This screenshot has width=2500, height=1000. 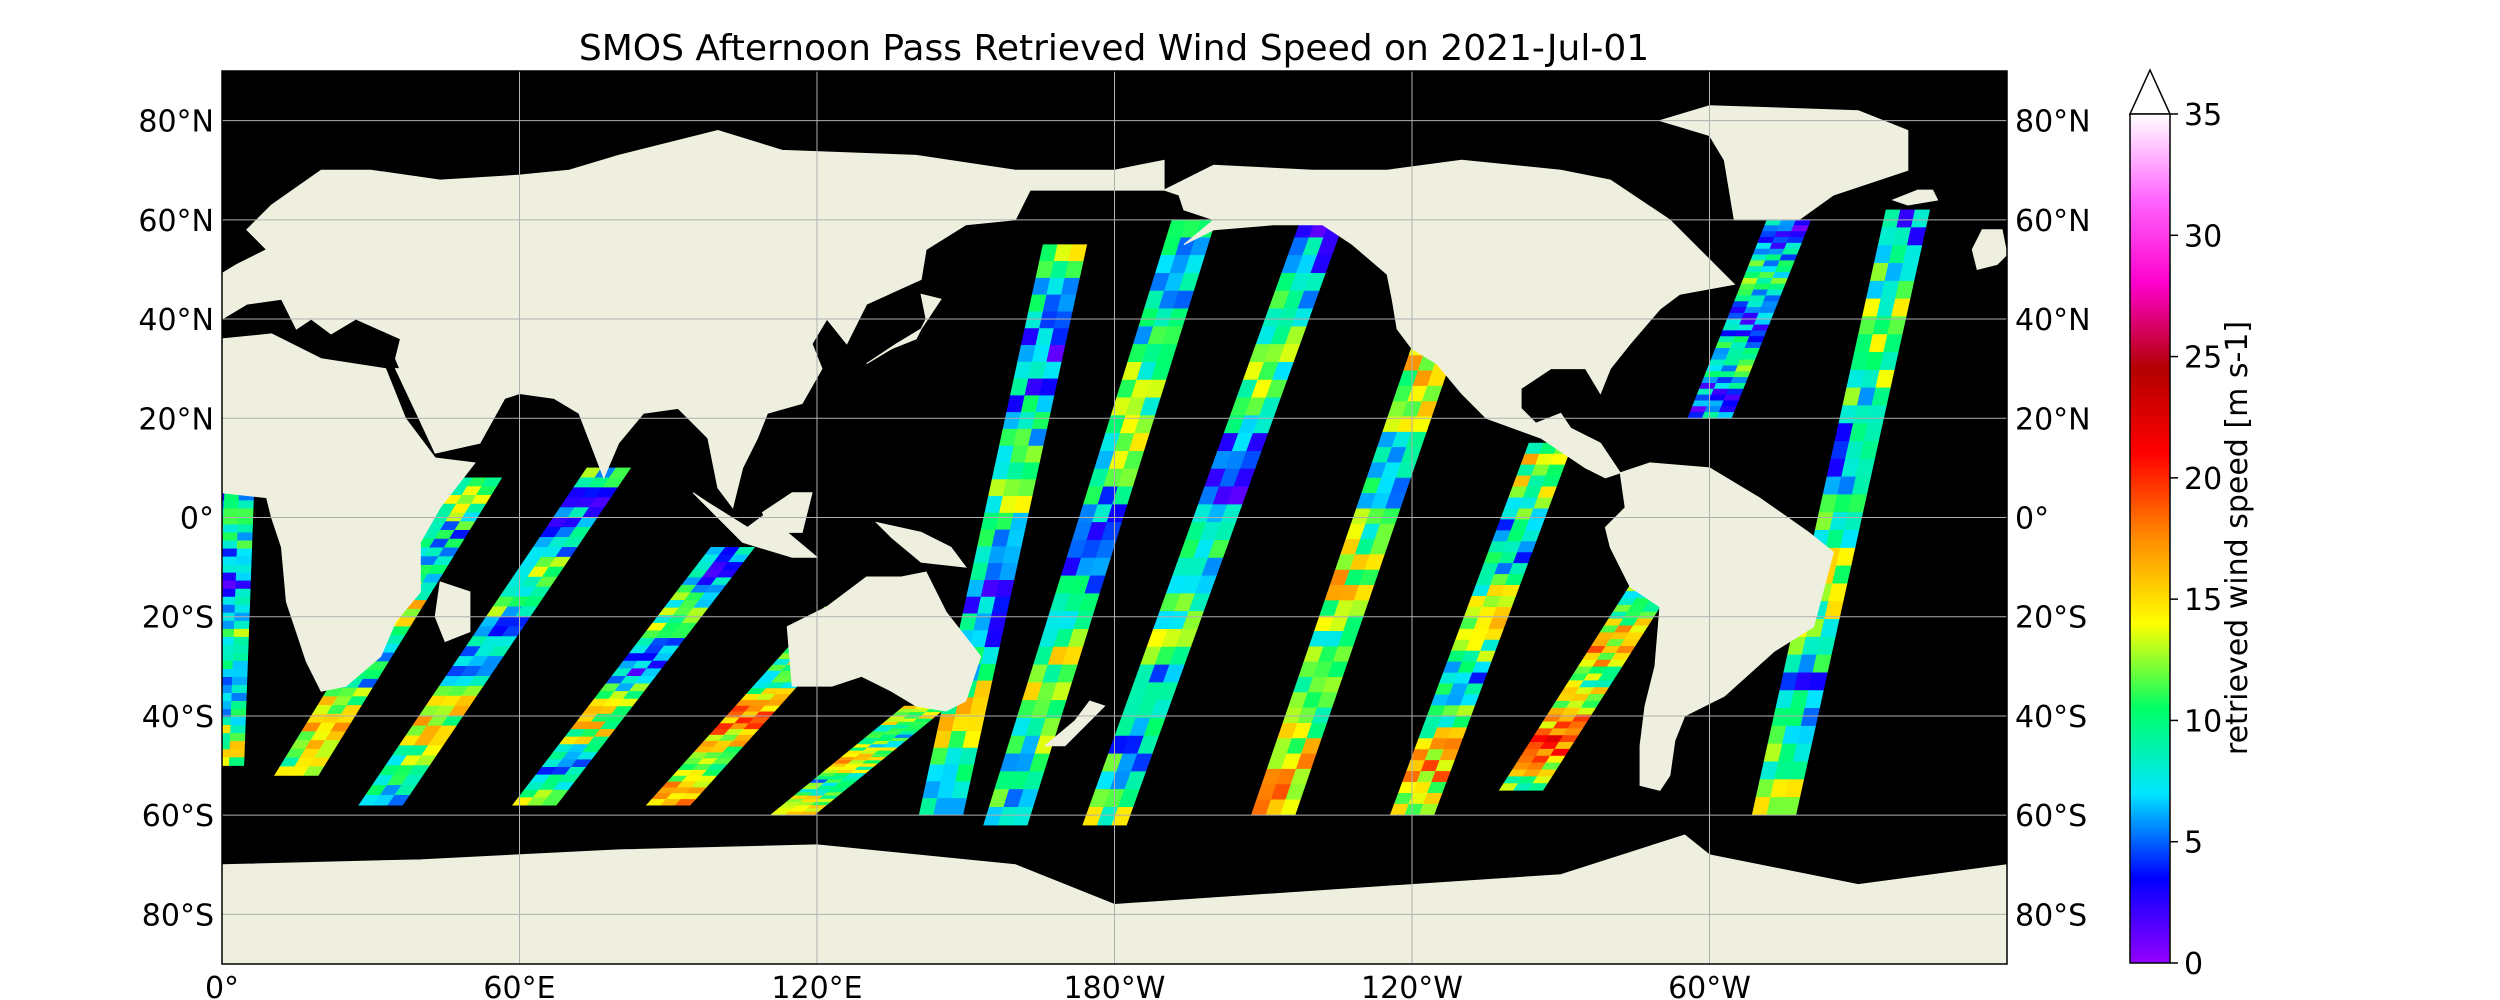 I want to click on australia-land, so click(x=884, y=641).